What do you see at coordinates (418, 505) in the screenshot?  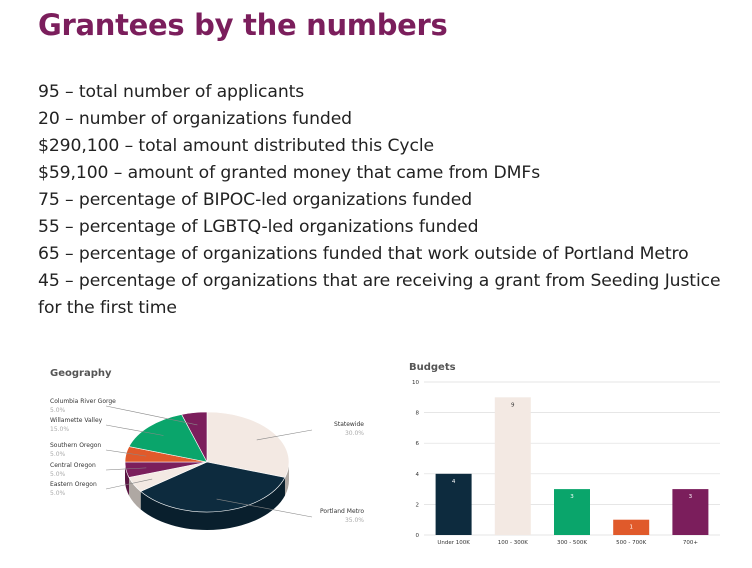 I see `bar-ytick-2: 2` at bounding box center [418, 505].